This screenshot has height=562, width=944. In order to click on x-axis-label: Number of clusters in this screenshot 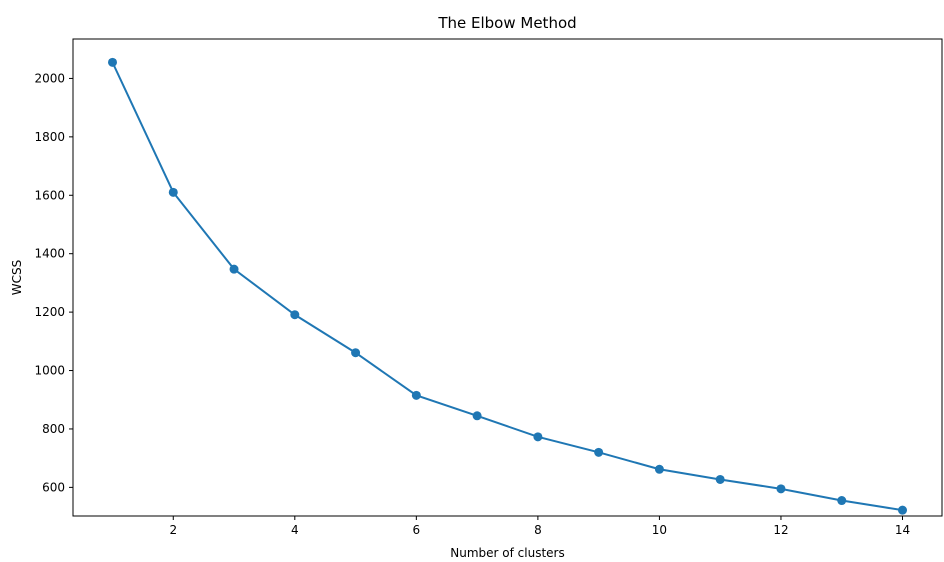, I will do `click(507, 553)`.